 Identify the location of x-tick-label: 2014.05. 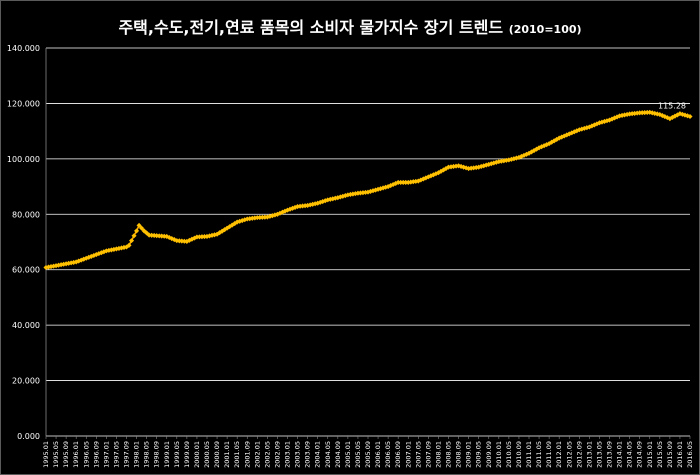
(630, 454).